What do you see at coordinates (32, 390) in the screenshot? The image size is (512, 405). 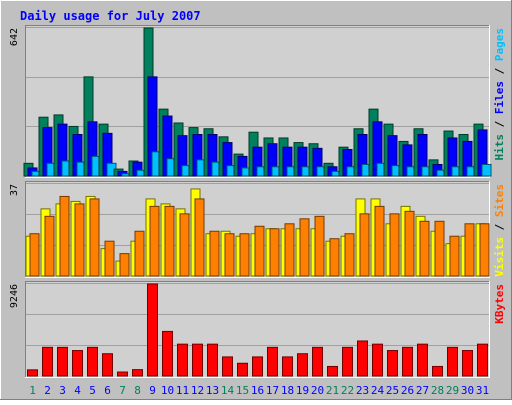 I see `x-tick-label: 1` at bounding box center [32, 390].